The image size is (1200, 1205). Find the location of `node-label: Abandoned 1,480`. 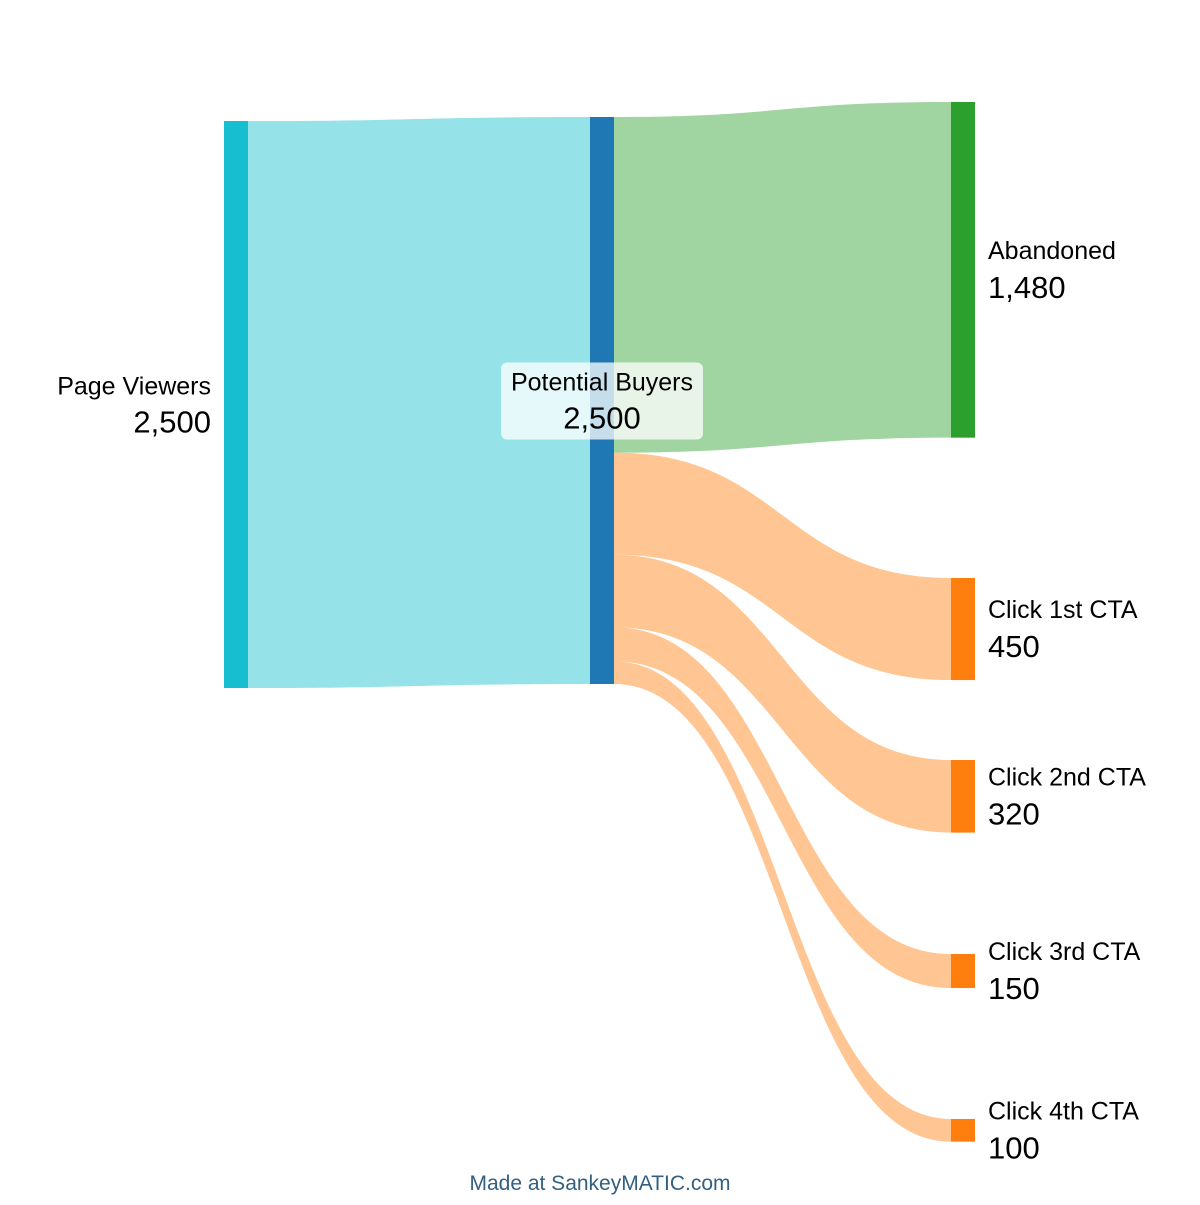

node-label: Abandoned 1,480 is located at coordinates (1052, 271).